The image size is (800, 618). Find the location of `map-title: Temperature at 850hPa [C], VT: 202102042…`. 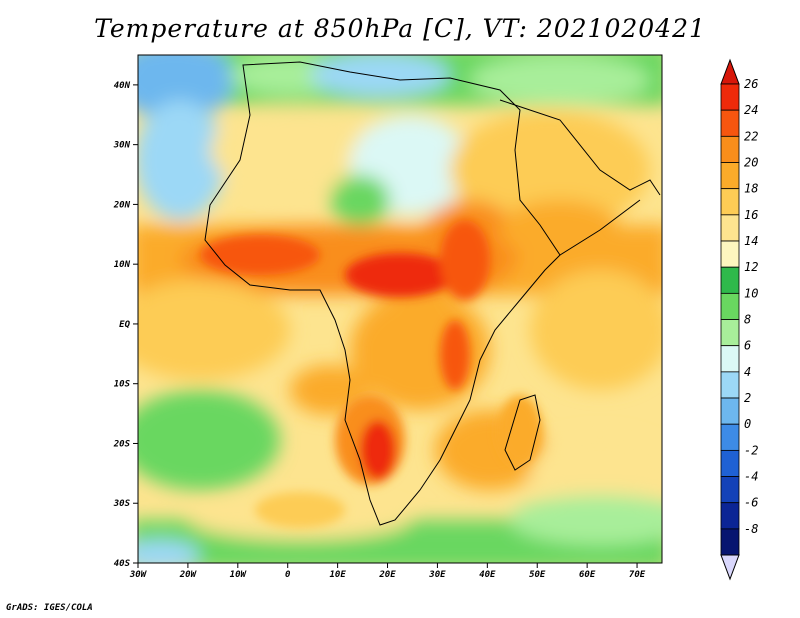

map-title: Temperature at 850hPa [C], VT: 202102042… is located at coordinates (400, 28).